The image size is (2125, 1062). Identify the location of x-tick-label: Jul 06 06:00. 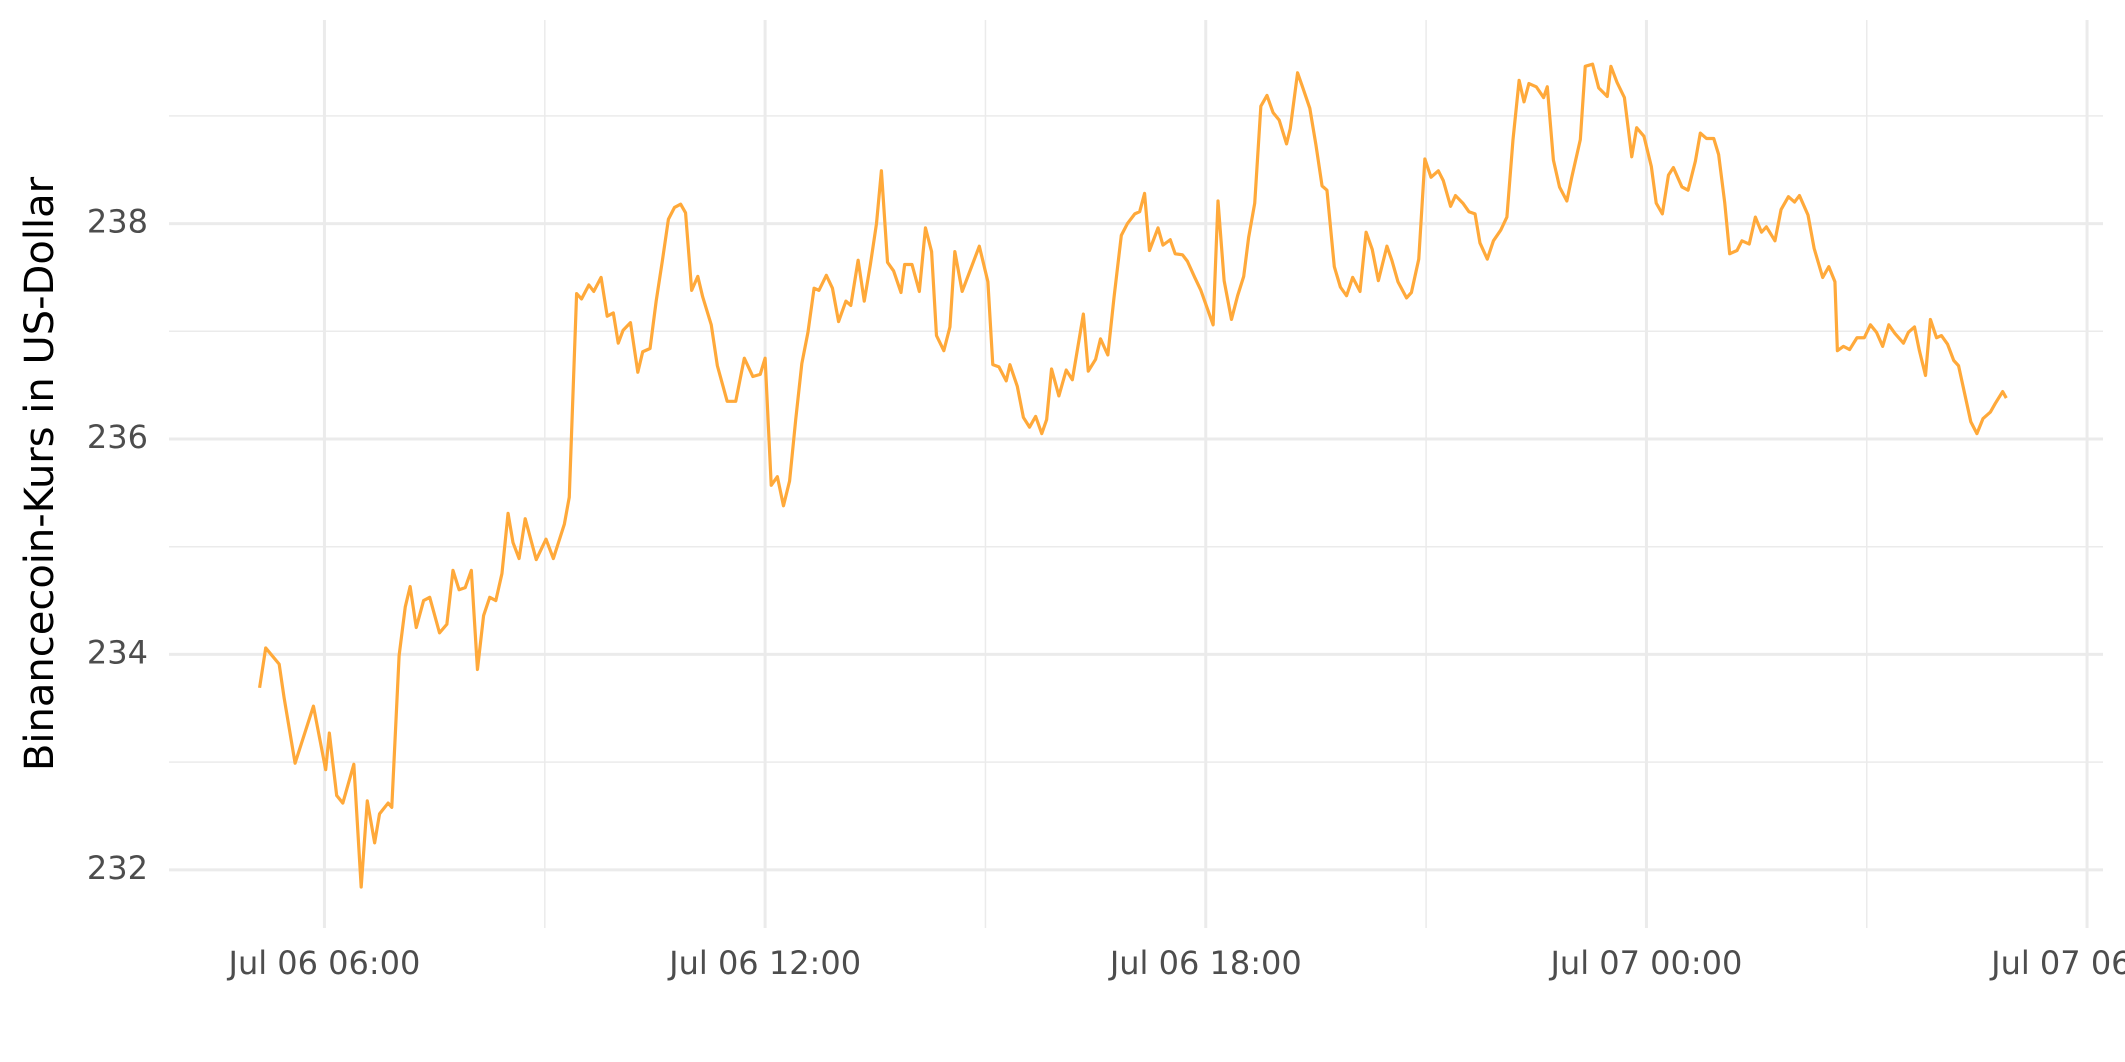
(324, 963).